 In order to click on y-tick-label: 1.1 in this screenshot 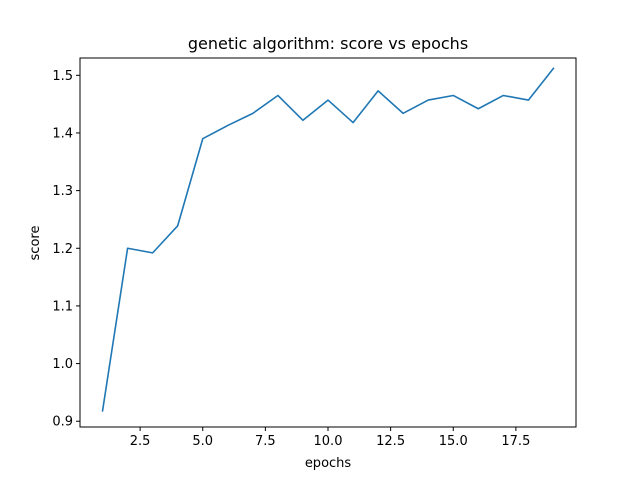, I will do `click(62, 306)`.